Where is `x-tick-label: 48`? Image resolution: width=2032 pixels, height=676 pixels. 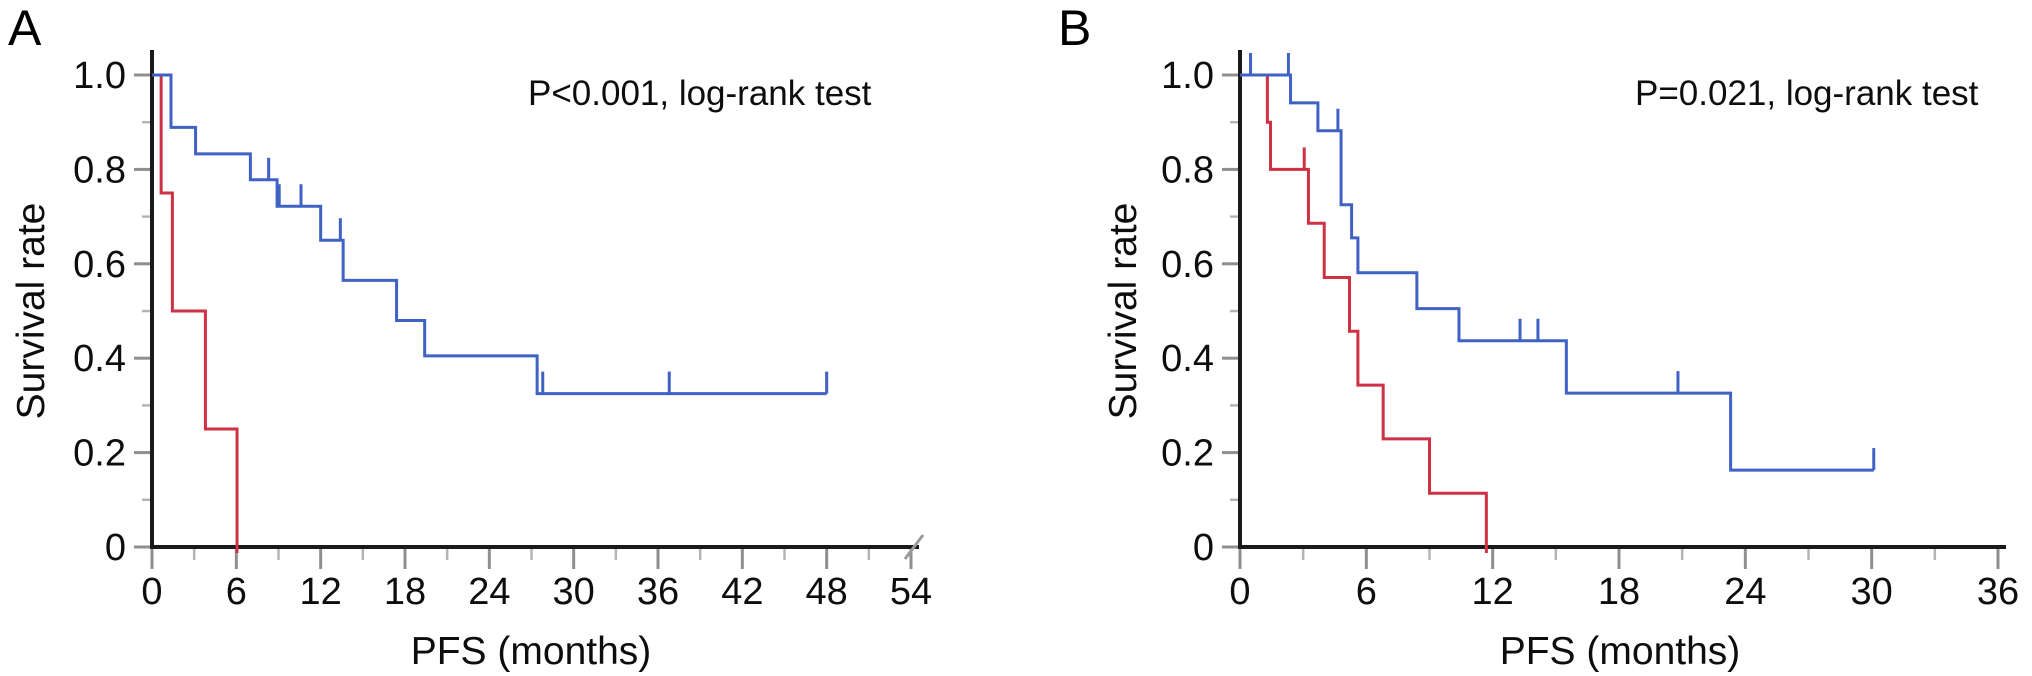
x-tick-label: 48 is located at coordinates (827, 592).